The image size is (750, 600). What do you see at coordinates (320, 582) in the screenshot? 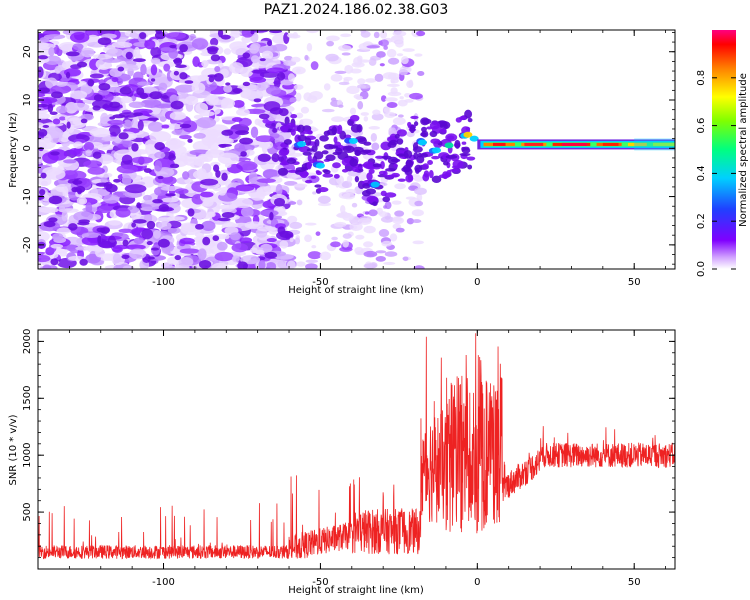
I see `snr-x-tick-label: -50` at bounding box center [320, 582].